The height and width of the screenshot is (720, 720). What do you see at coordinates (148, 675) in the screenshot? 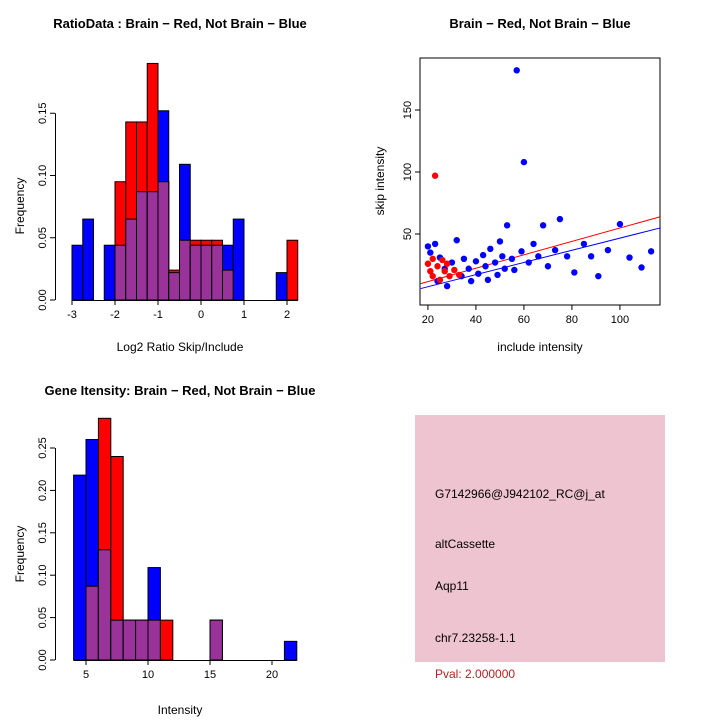
I see `svg-text: 10` at bounding box center [148, 675].